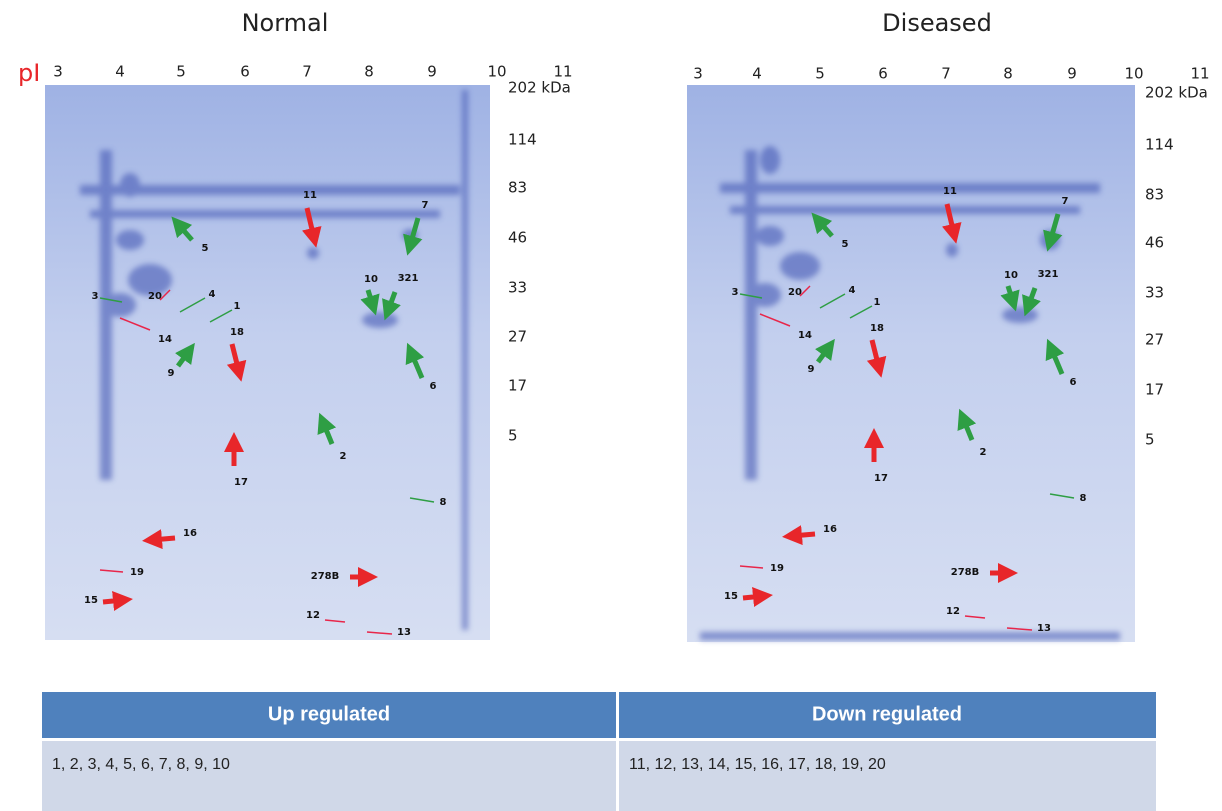 The height and width of the screenshot is (811, 1222). I want to click on table-cell: 1, 2, 3, 4, 5, 6, 7, 8, 9, 10, so click(141, 764).